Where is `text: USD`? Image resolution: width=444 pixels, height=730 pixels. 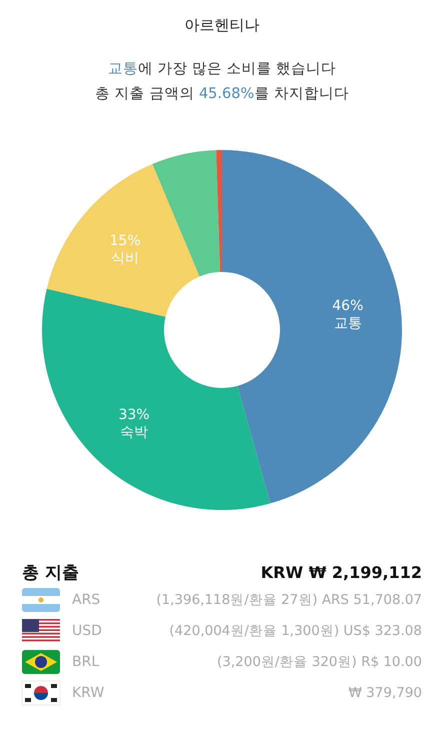
text: USD is located at coordinates (87, 631).